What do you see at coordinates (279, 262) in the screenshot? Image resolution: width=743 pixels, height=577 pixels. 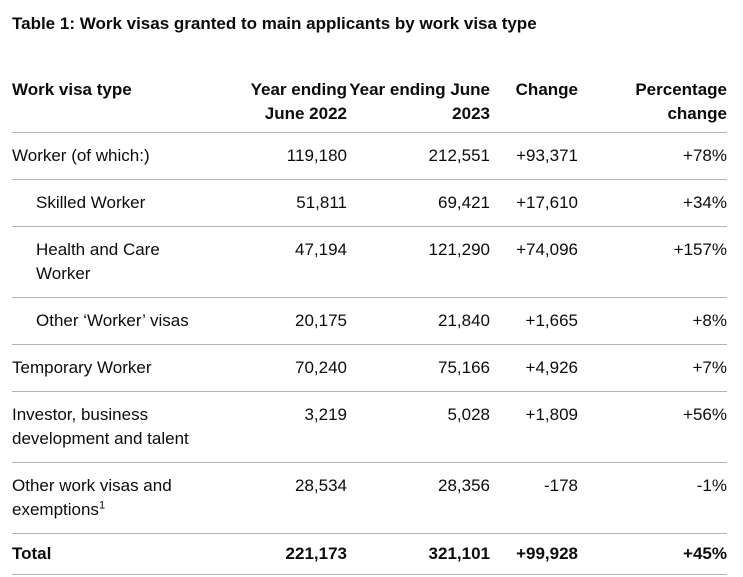 I see `cell-ye-2022: 47,194` at bounding box center [279, 262].